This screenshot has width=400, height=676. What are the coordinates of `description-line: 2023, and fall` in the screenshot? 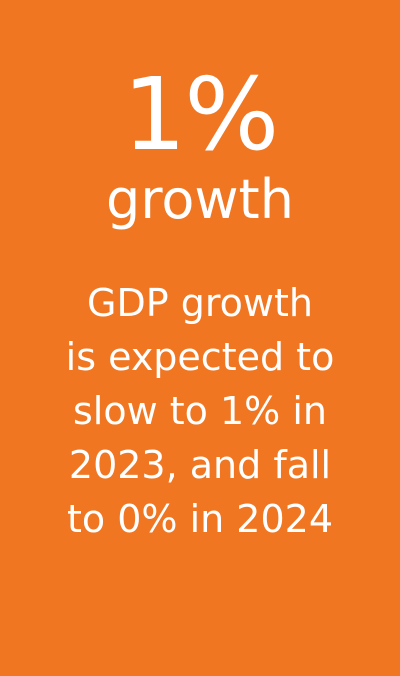 It's located at (200, 465).